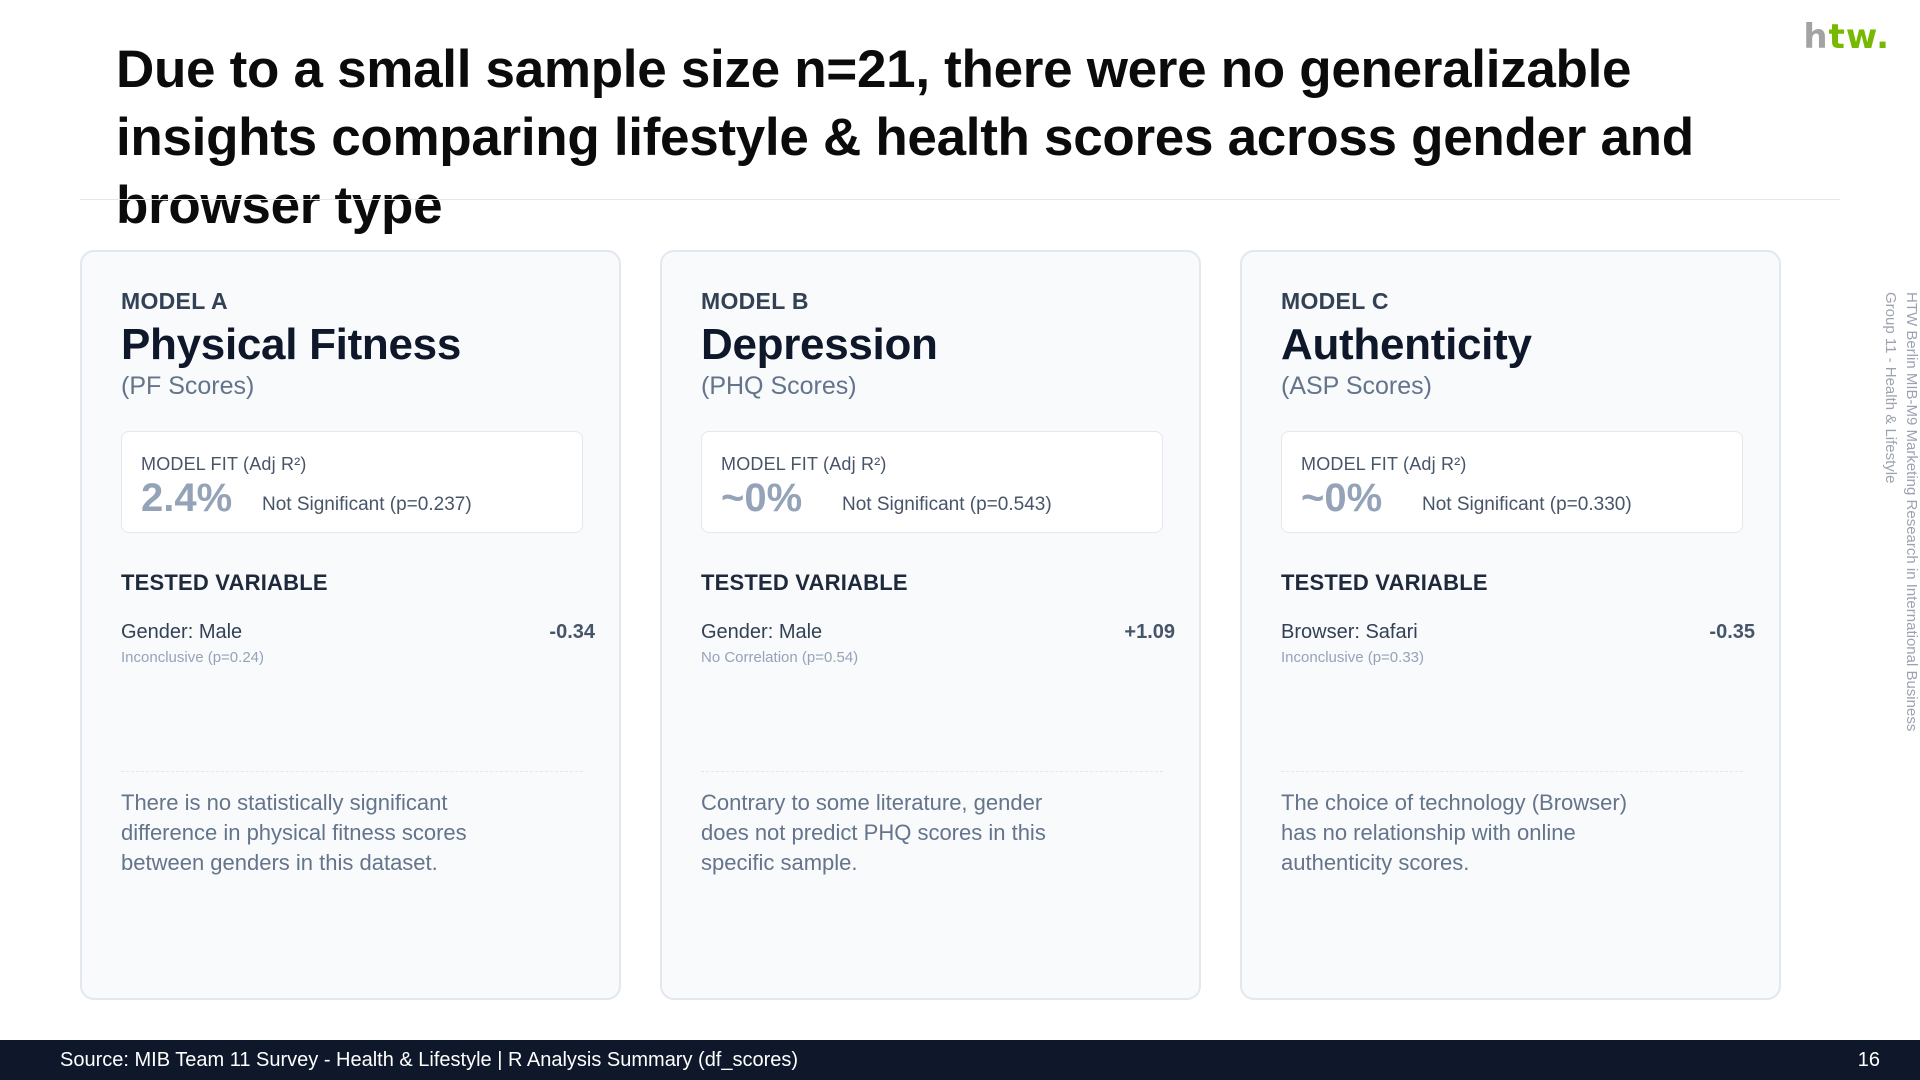  Describe the element at coordinates (192, 657) in the screenshot. I see `tested-variable-note: Inconclusive (p=0.24)` at that location.